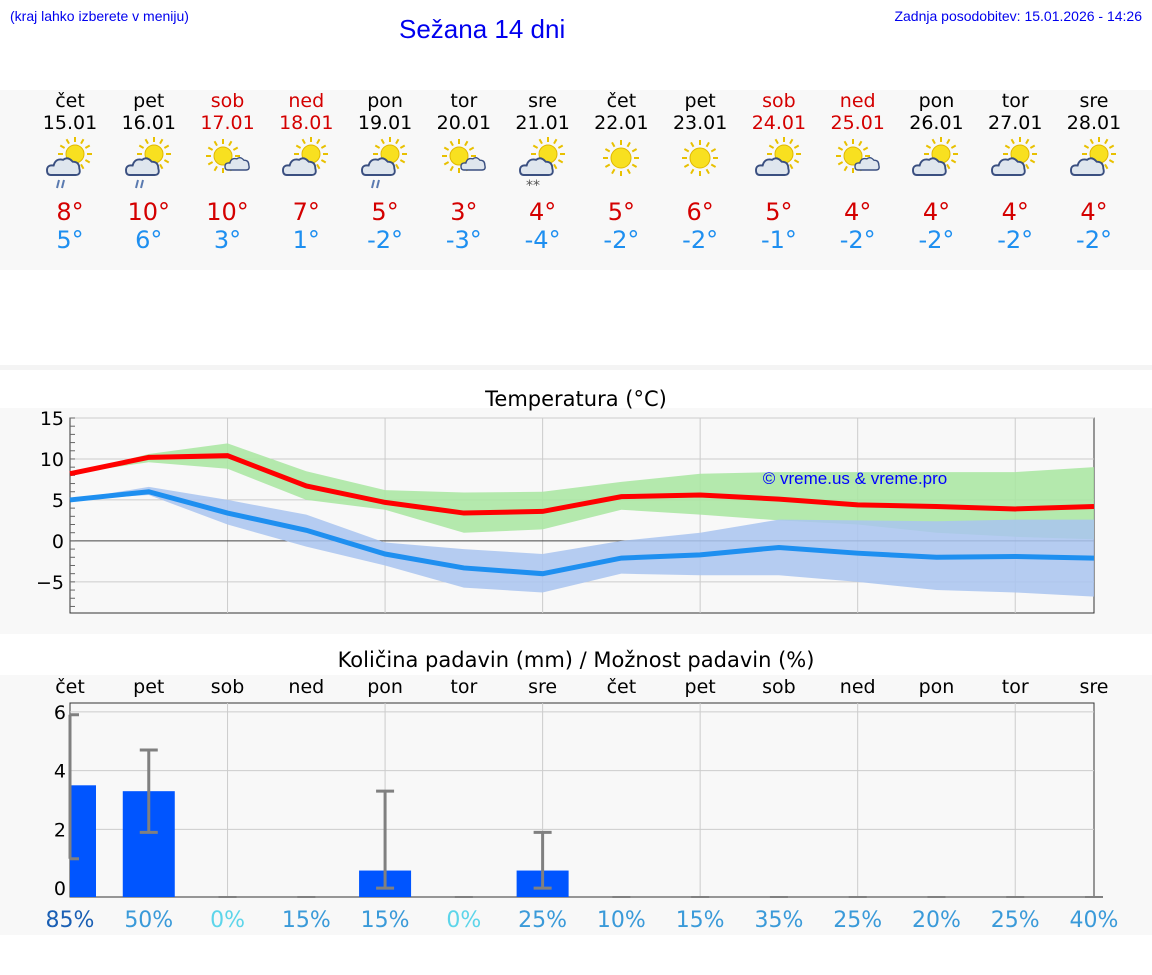  Describe the element at coordinates (858, 687) in the screenshot. I see `category-label: ned` at that location.